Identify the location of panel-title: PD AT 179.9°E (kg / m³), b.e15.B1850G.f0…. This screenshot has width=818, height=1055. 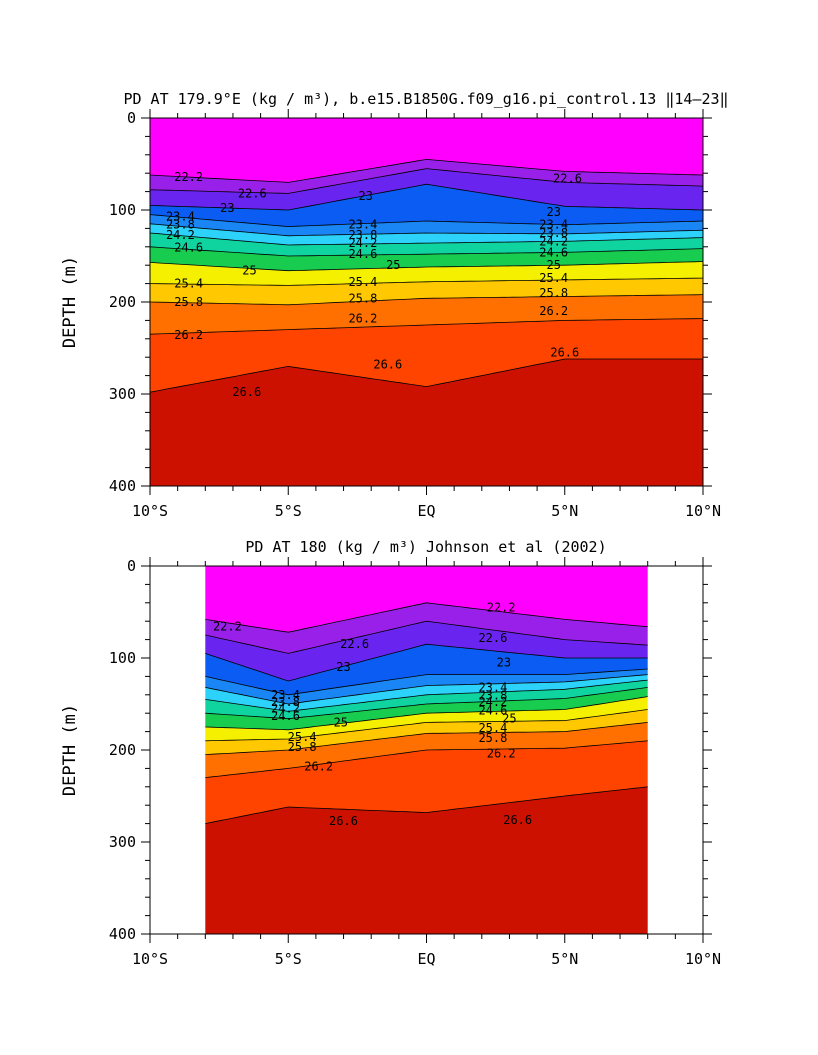
(425, 99).